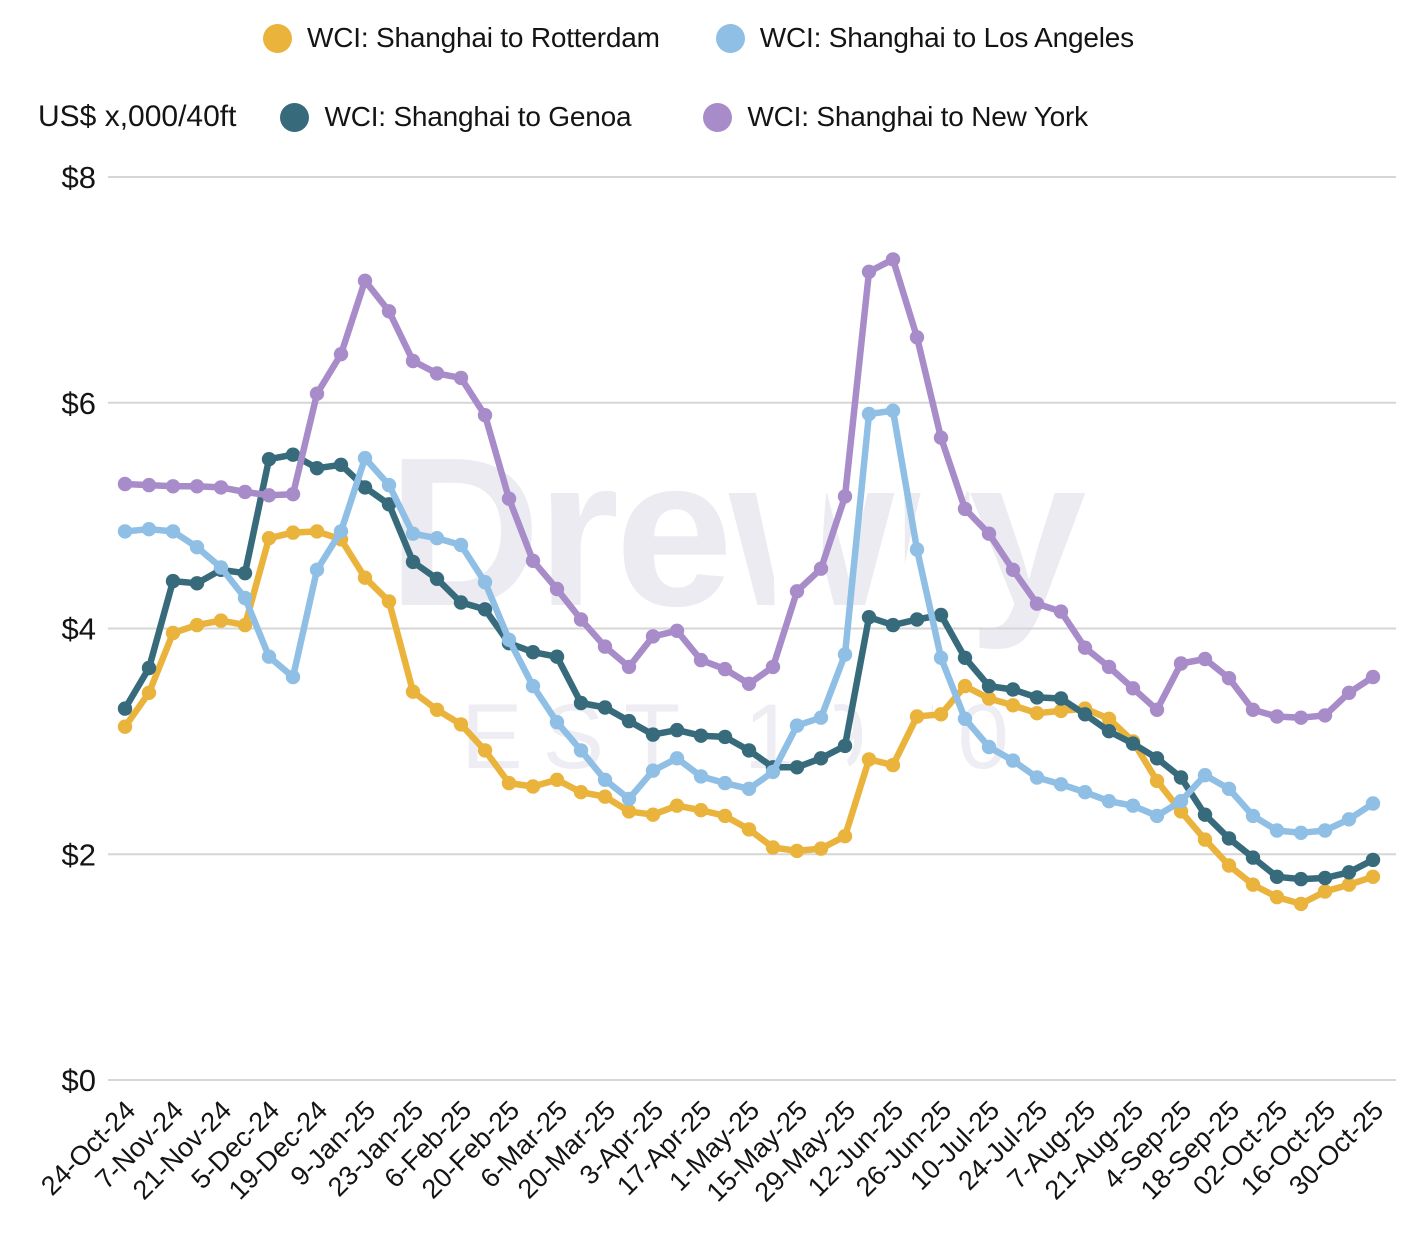  What do you see at coordinates (478, 116) in the screenshot?
I see `legend-label-genoa: WCI: Shanghai to Genoa` at bounding box center [478, 116].